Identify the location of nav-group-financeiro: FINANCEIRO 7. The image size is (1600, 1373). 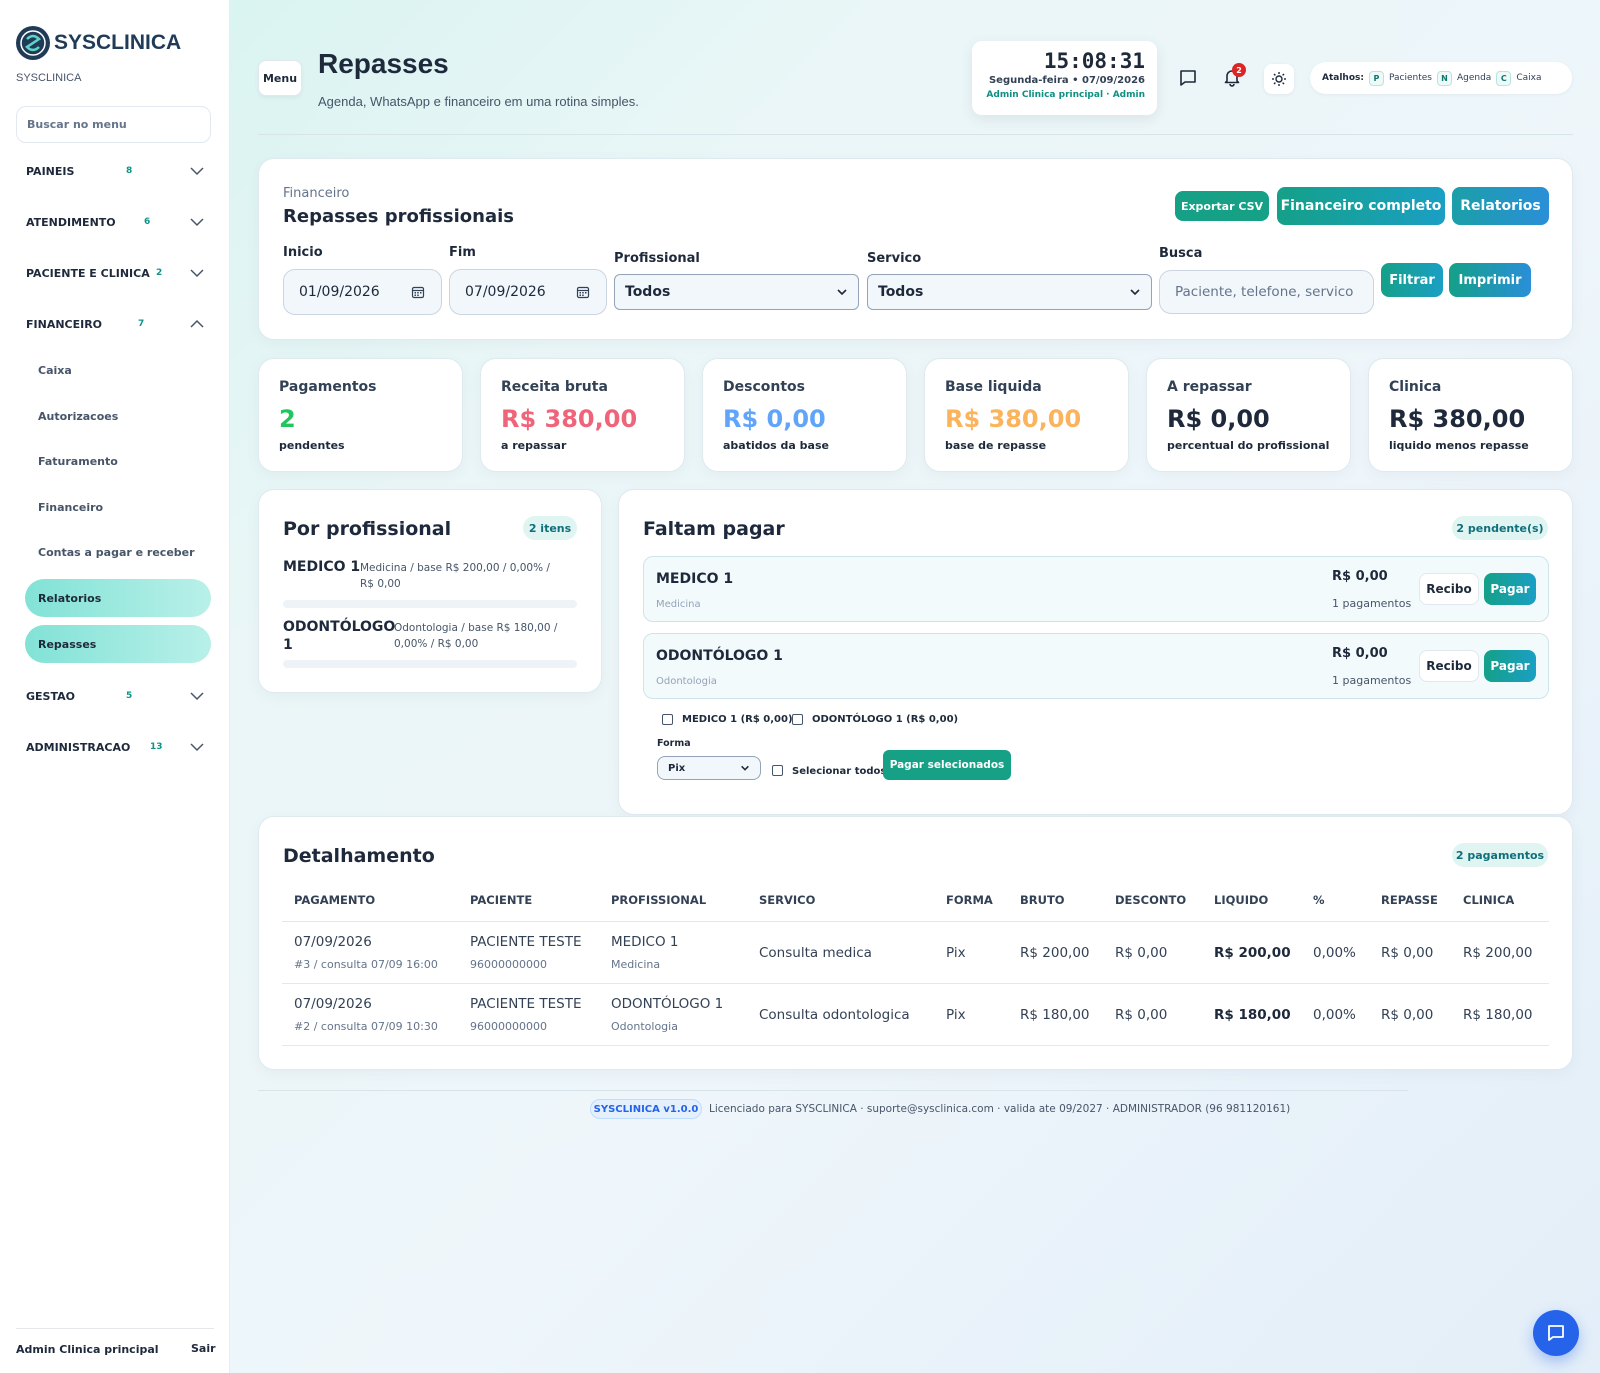
(116, 324).